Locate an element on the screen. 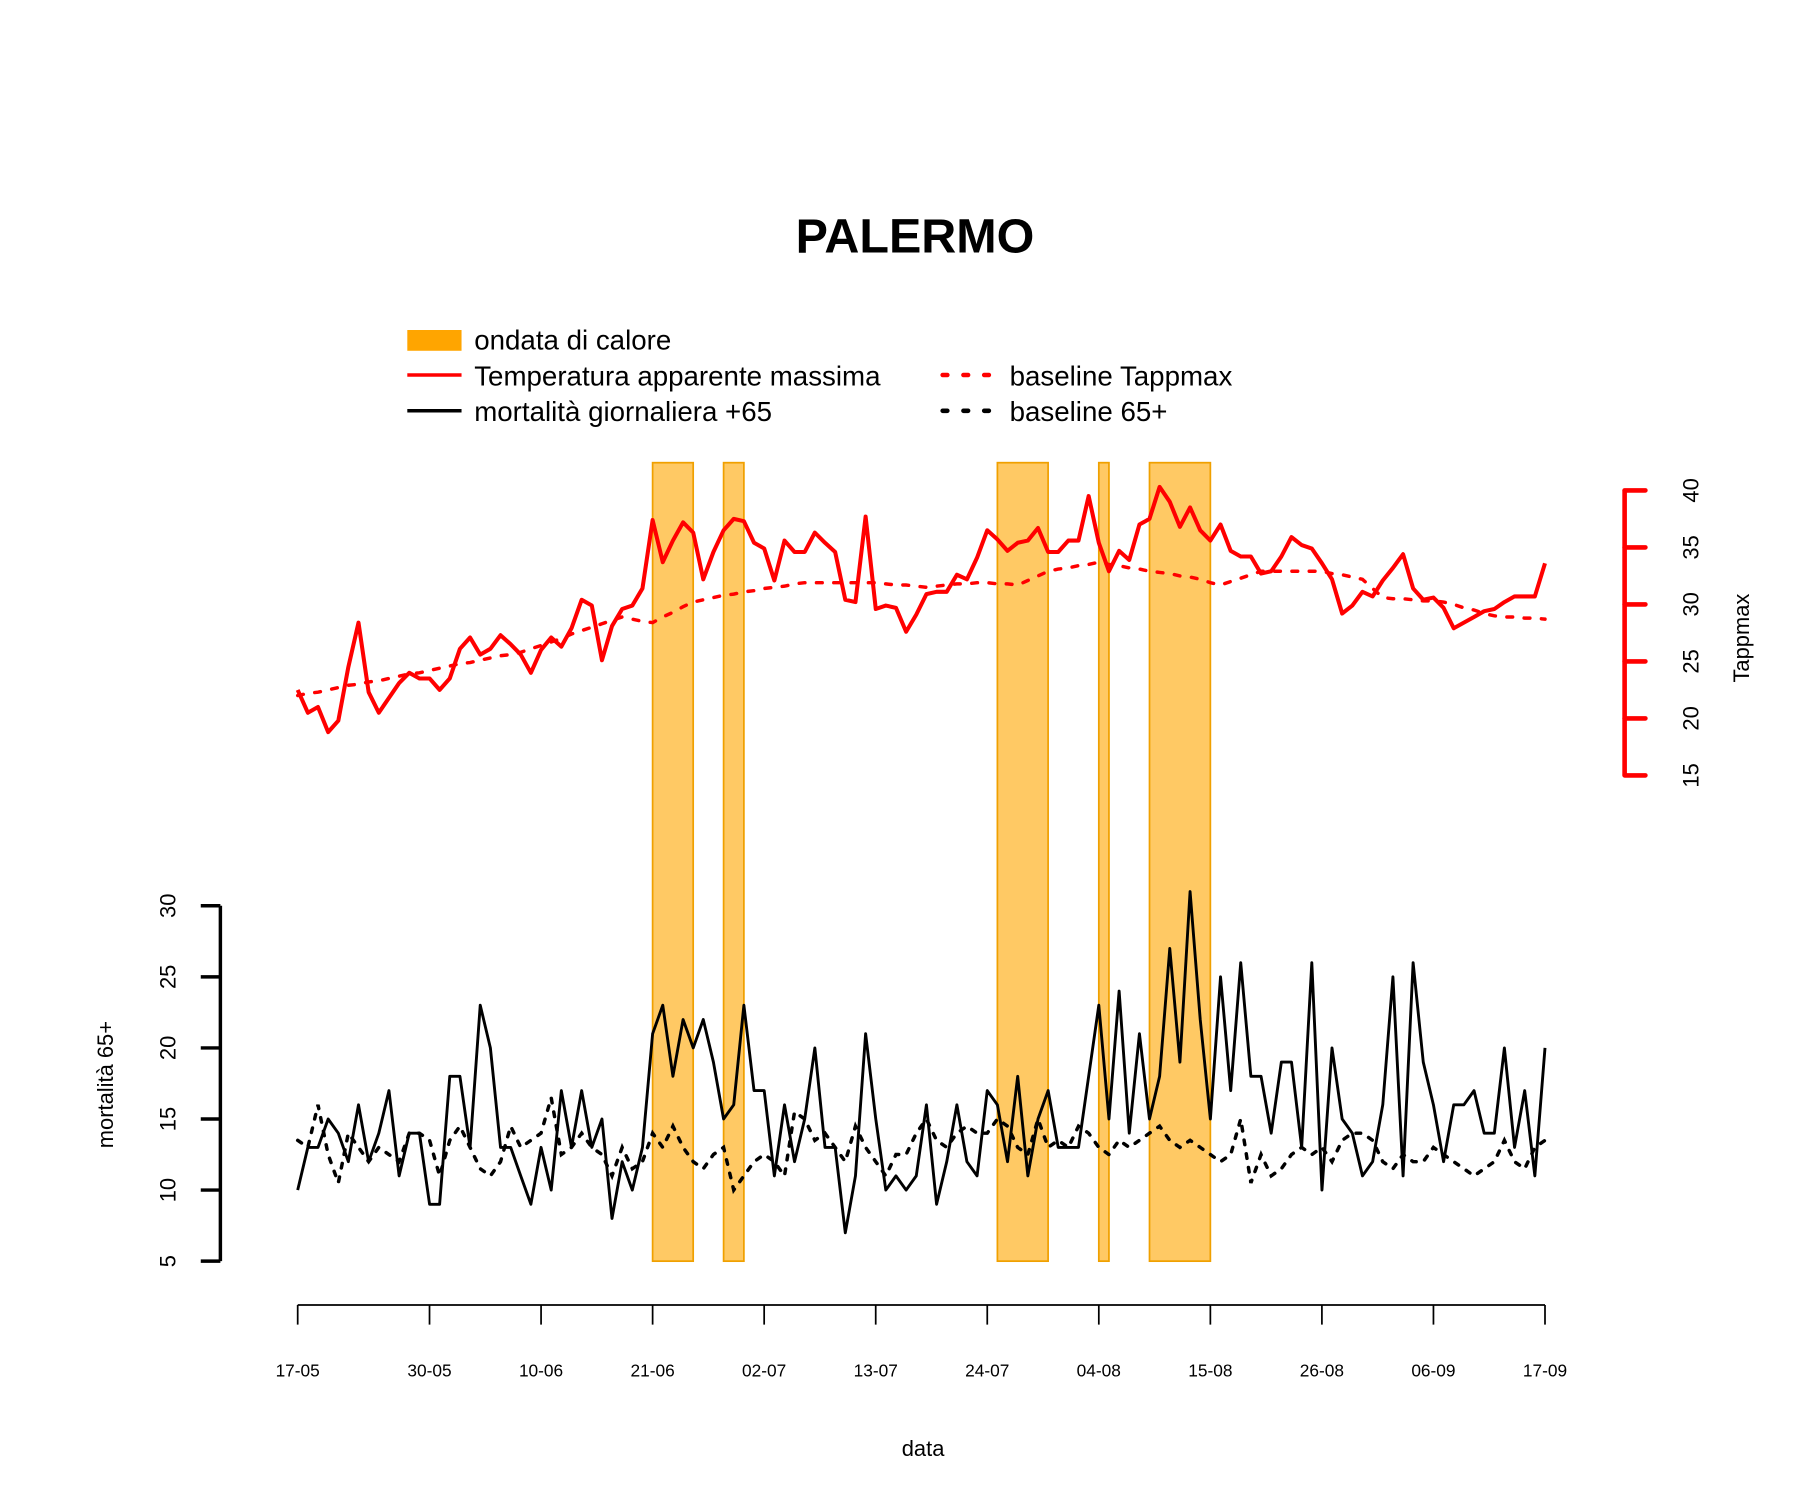 This screenshot has width=1800, height=1500. legend-heatwave-label: ondata di calore is located at coordinates (572, 340).